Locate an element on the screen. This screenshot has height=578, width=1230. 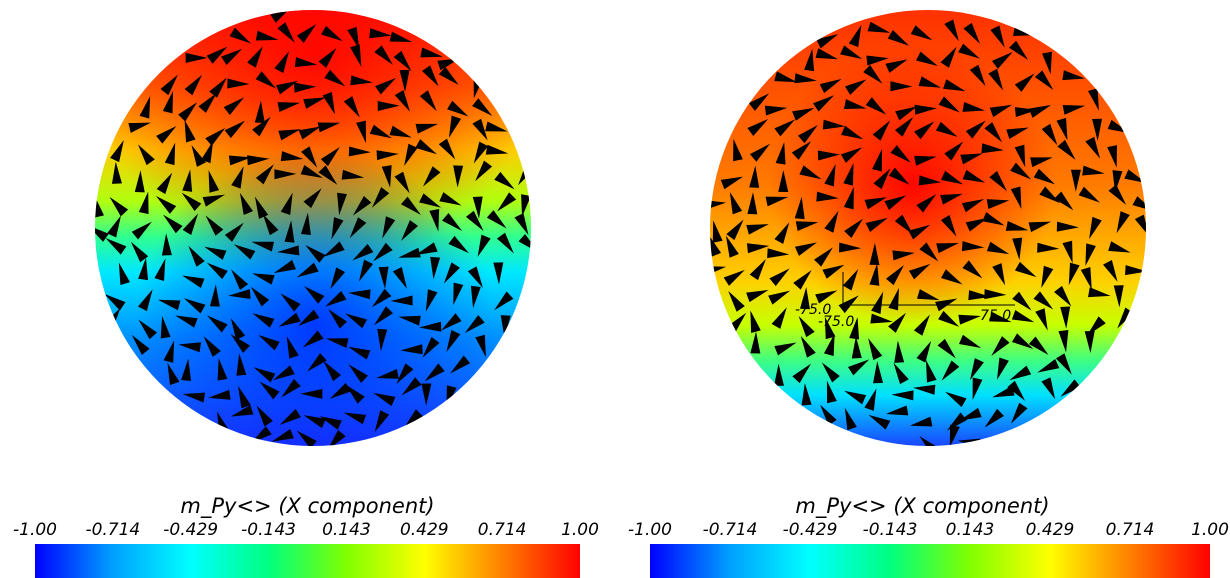
colorbar-tick-label: -1.00 is located at coordinates (650, 530).